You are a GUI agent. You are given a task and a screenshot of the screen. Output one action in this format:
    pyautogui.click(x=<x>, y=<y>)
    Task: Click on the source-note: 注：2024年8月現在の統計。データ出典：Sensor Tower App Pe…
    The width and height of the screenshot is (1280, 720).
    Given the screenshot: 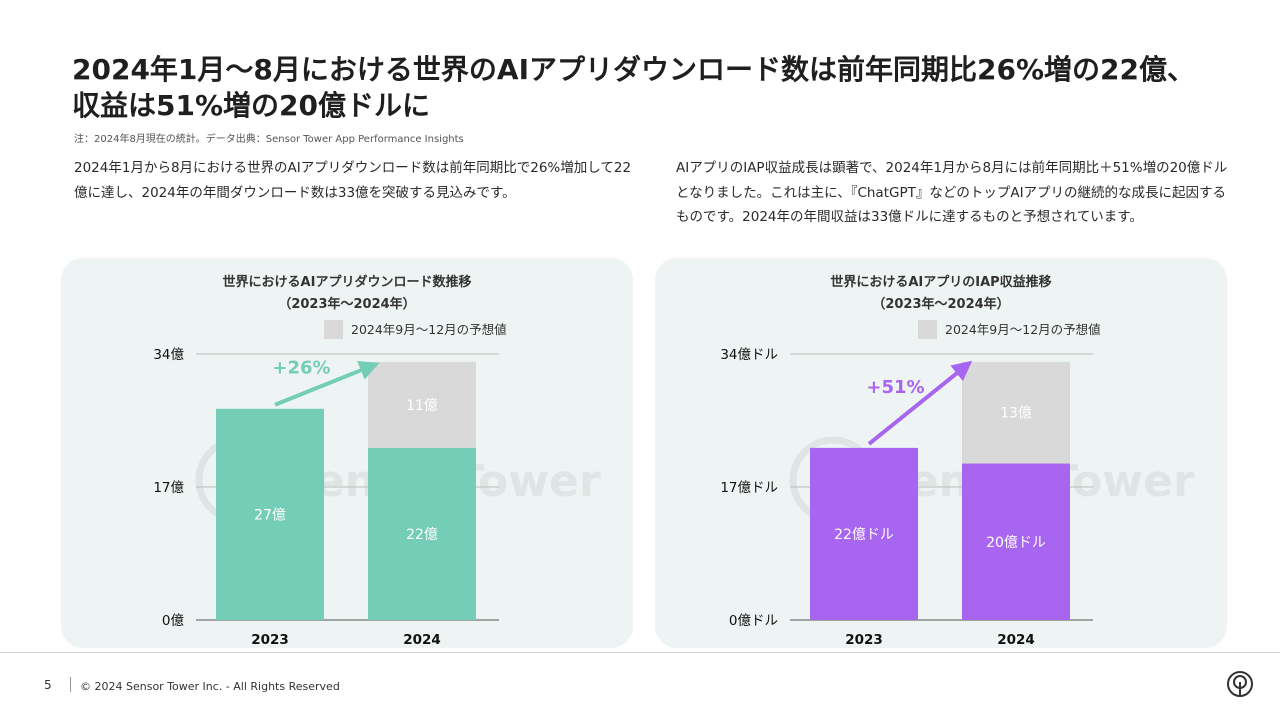 What is the action you would take?
    pyautogui.click(x=269, y=139)
    